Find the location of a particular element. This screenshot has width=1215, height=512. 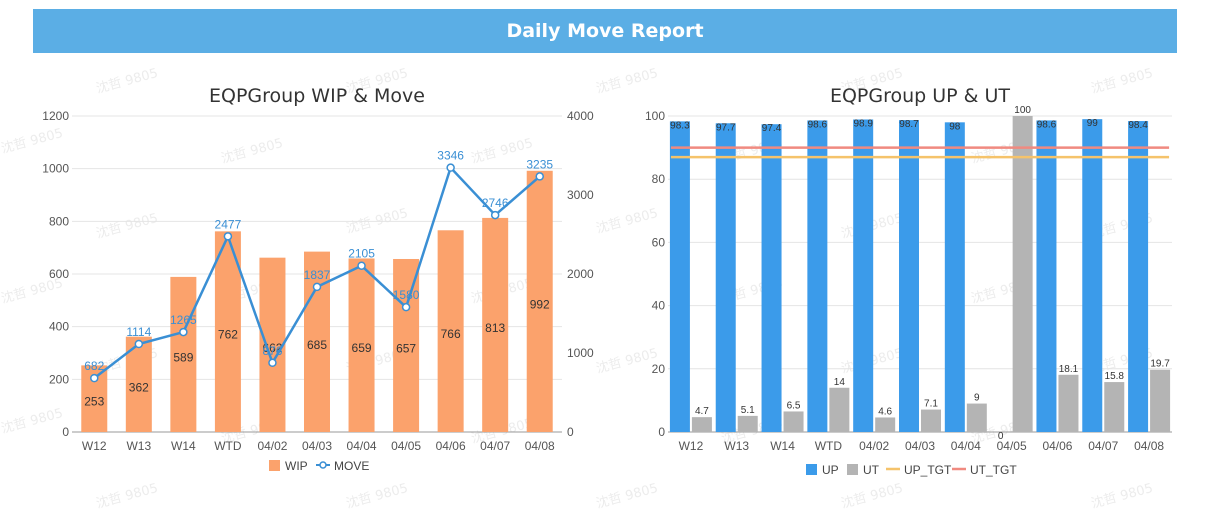

up-bar-label: 97.4 is located at coordinates (772, 128).